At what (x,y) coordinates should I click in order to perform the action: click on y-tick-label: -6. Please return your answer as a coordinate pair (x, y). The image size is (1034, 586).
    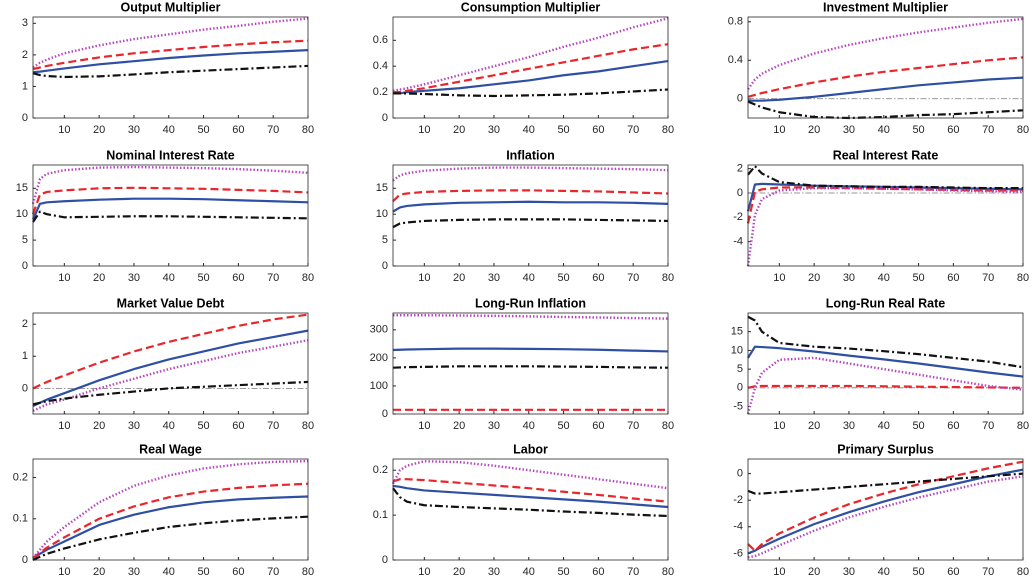
    Looking at the image, I should click on (738, 553).